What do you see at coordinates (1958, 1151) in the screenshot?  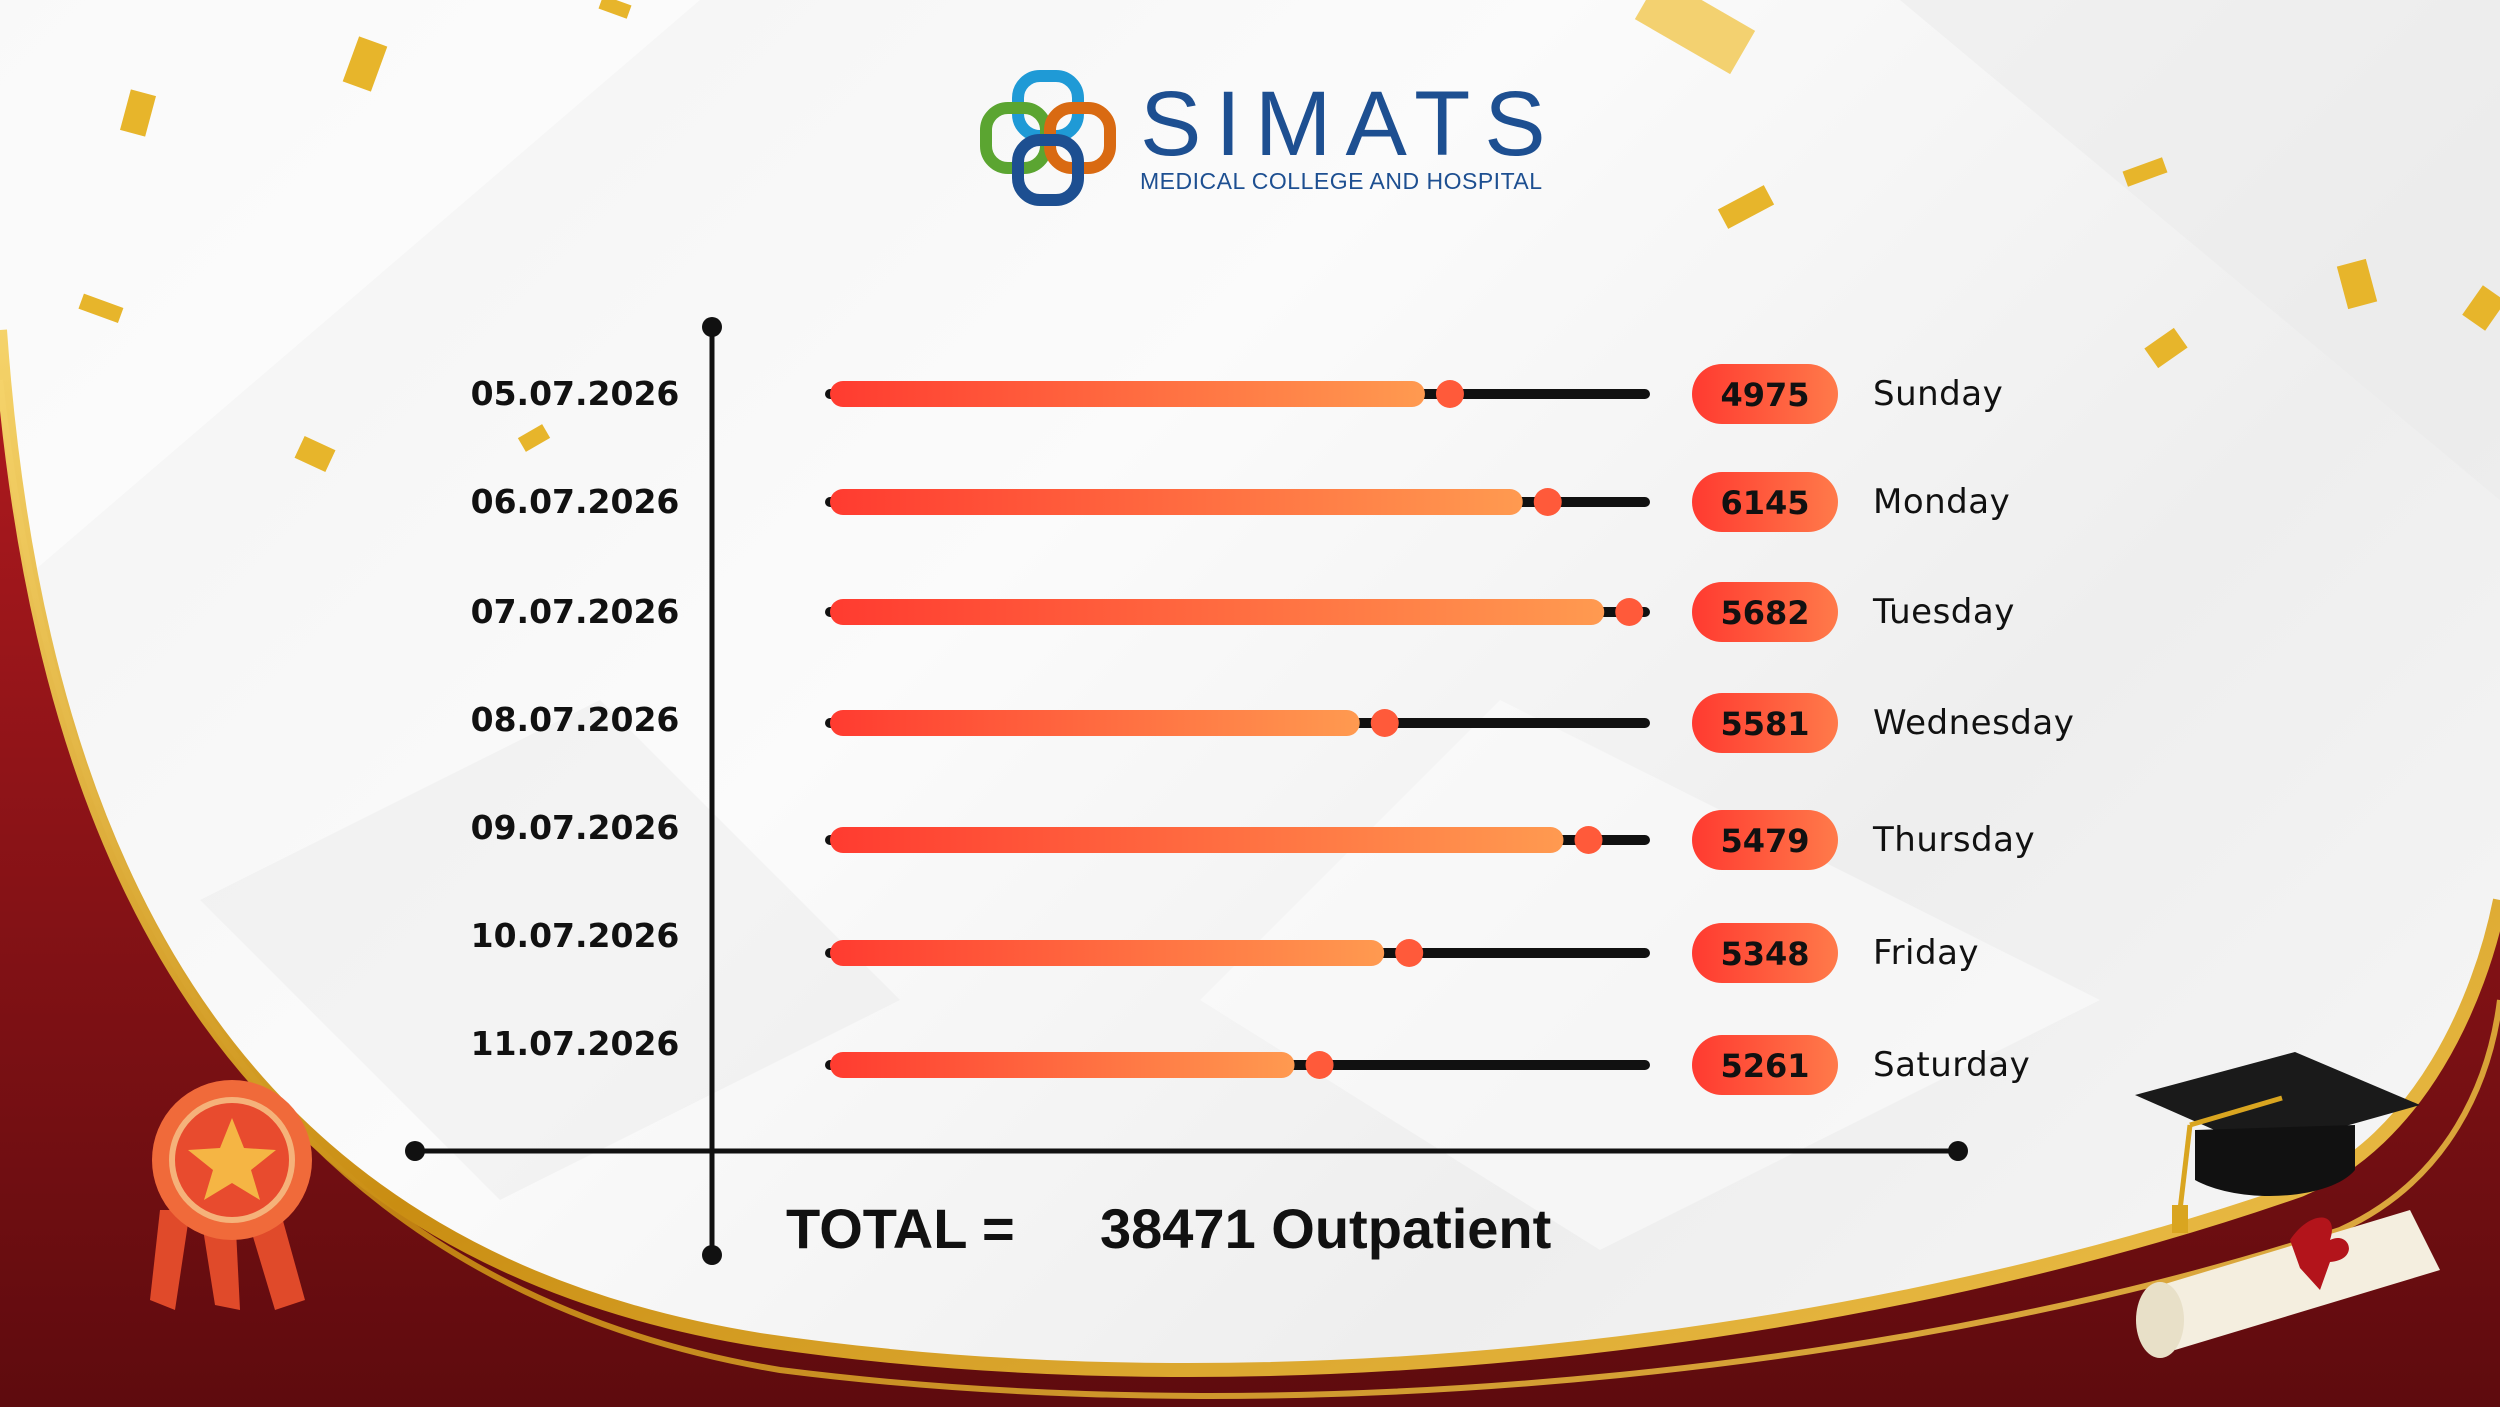 I see `x-axis-right-dot` at bounding box center [1958, 1151].